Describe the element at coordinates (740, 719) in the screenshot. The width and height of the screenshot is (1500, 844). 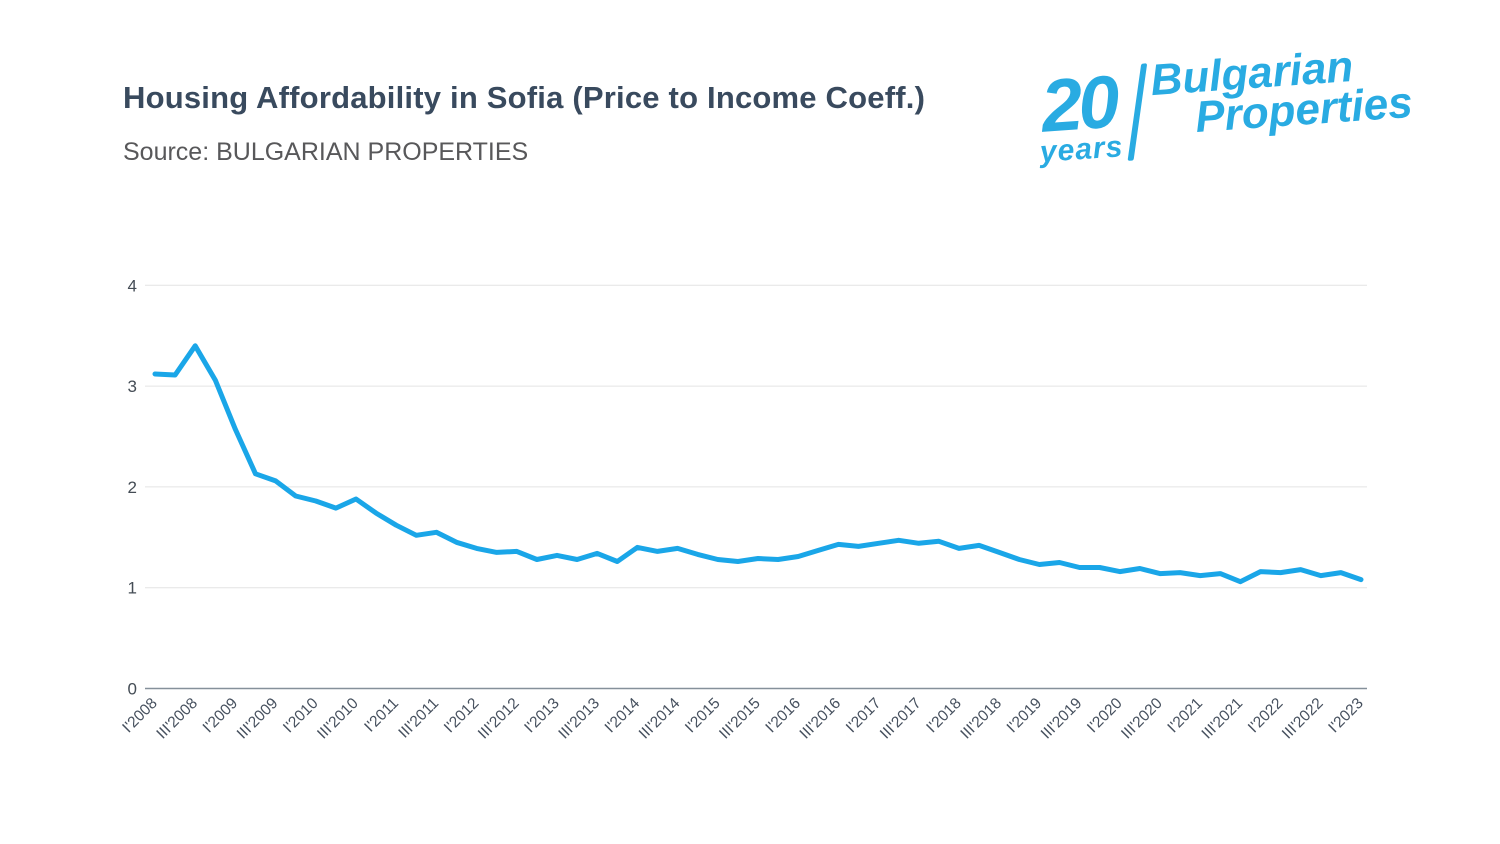
I see `x-tick-label: III'2015` at that location.